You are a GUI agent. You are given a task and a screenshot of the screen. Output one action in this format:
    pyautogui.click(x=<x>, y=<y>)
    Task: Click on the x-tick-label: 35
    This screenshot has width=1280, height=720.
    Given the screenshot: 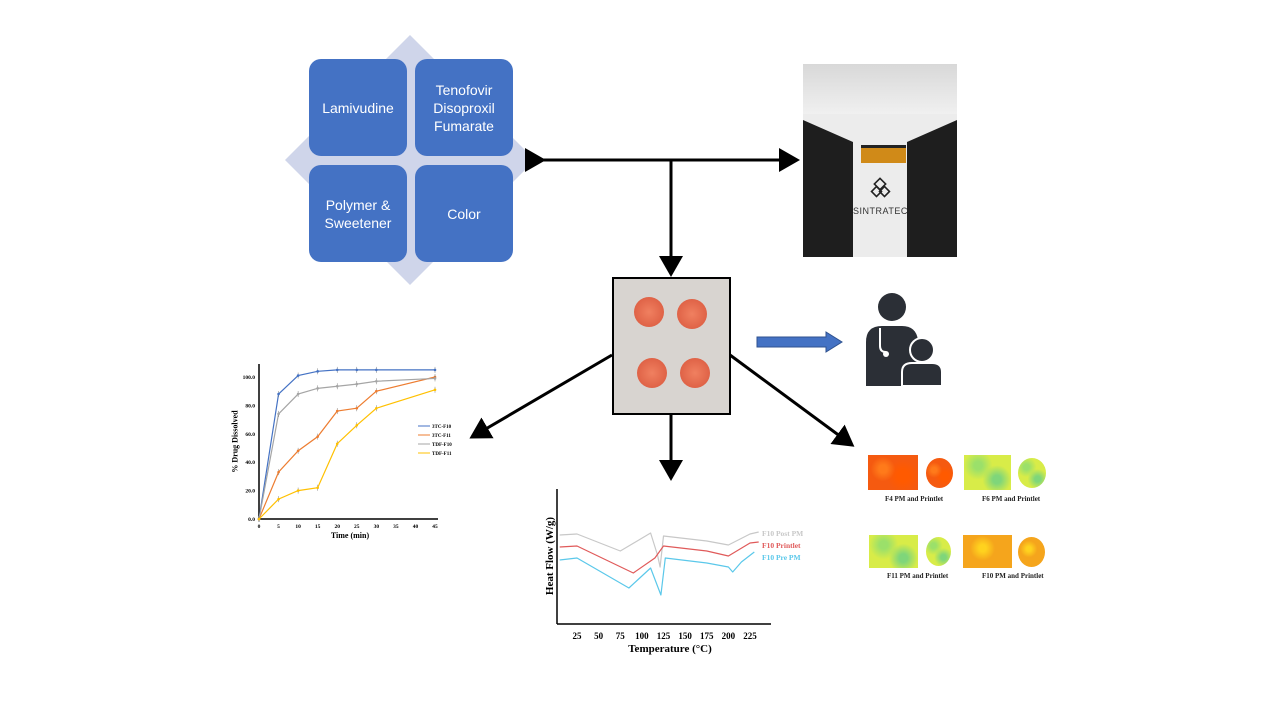 What is the action you would take?
    pyautogui.click(x=396, y=527)
    